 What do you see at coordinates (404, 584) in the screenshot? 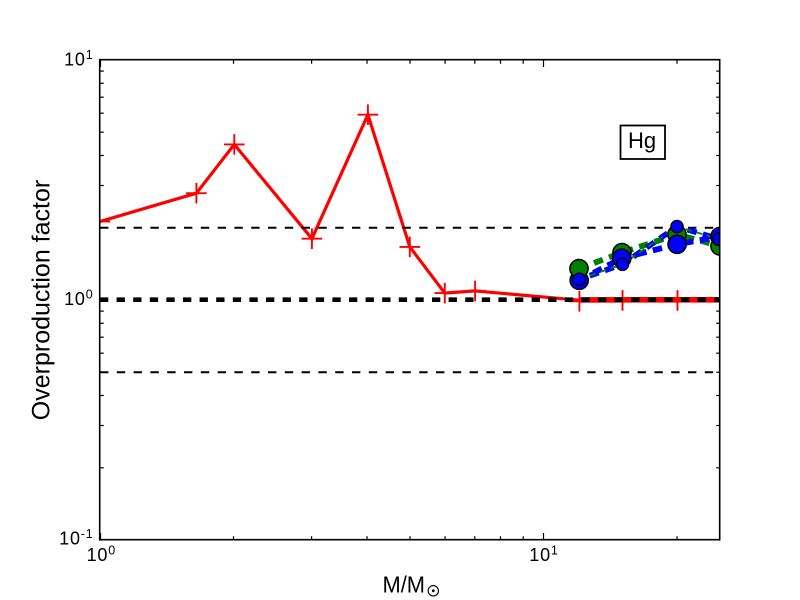
I see `svg-text: M/M` at bounding box center [404, 584].